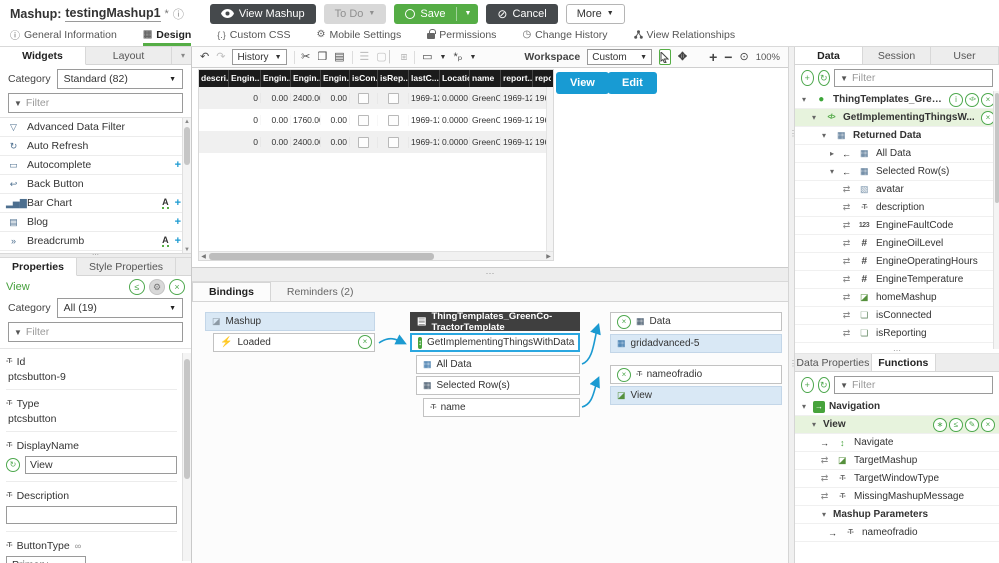 Image resolution: width=999 pixels, height=563 pixels. Describe the element at coordinates (95, 222) in the screenshot. I see `widget-list-item: ▤ Blog +` at that location.